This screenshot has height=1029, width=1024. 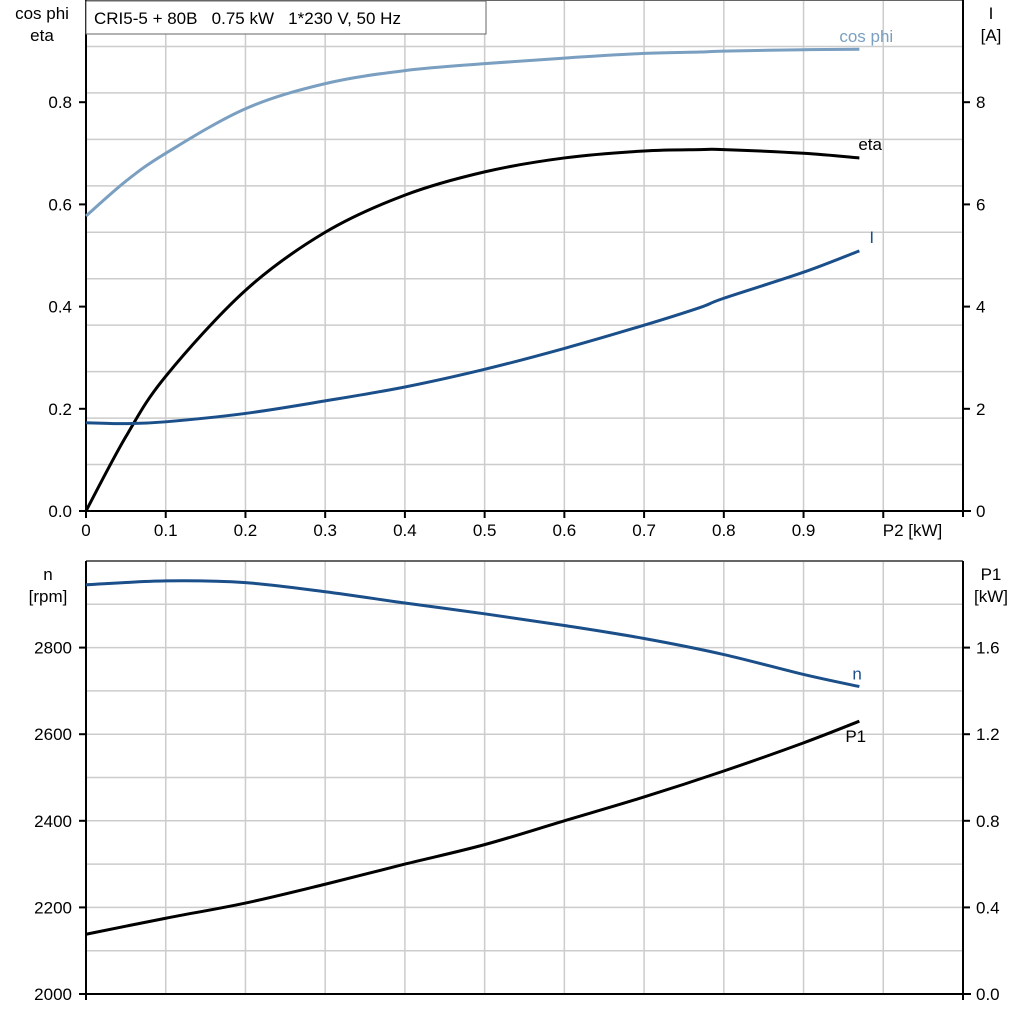 What do you see at coordinates (53, 734) in the screenshot?
I see `y-left-tick-label: 2600` at bounding box center [53, 734].